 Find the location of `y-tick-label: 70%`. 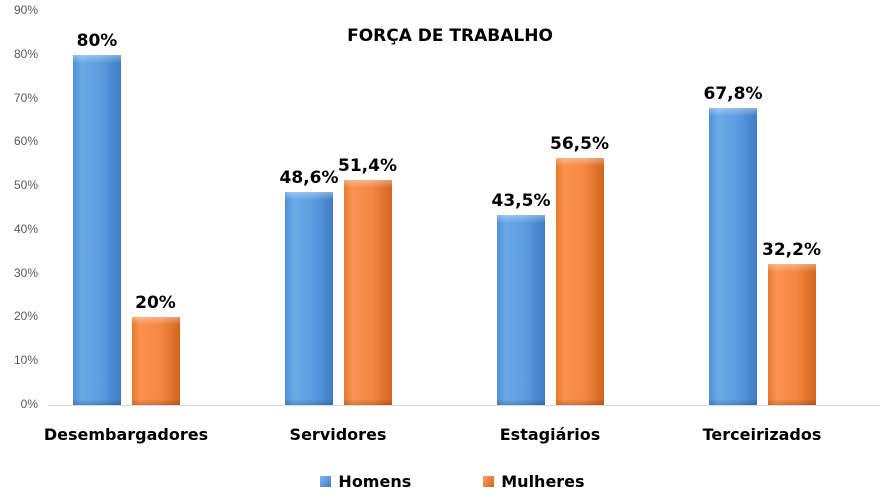

y-tick-label: 70% is located at coordinates (25, 97).